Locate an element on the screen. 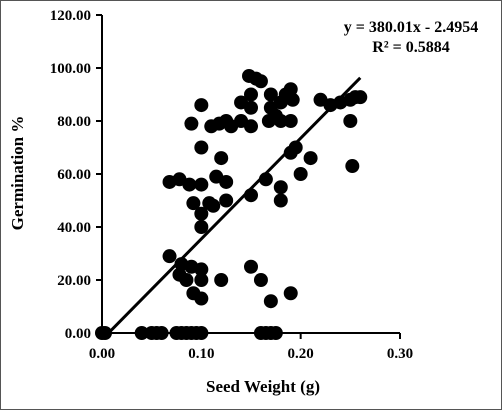  y-tick-label: 20.00 is located at coordinates (74, 281).